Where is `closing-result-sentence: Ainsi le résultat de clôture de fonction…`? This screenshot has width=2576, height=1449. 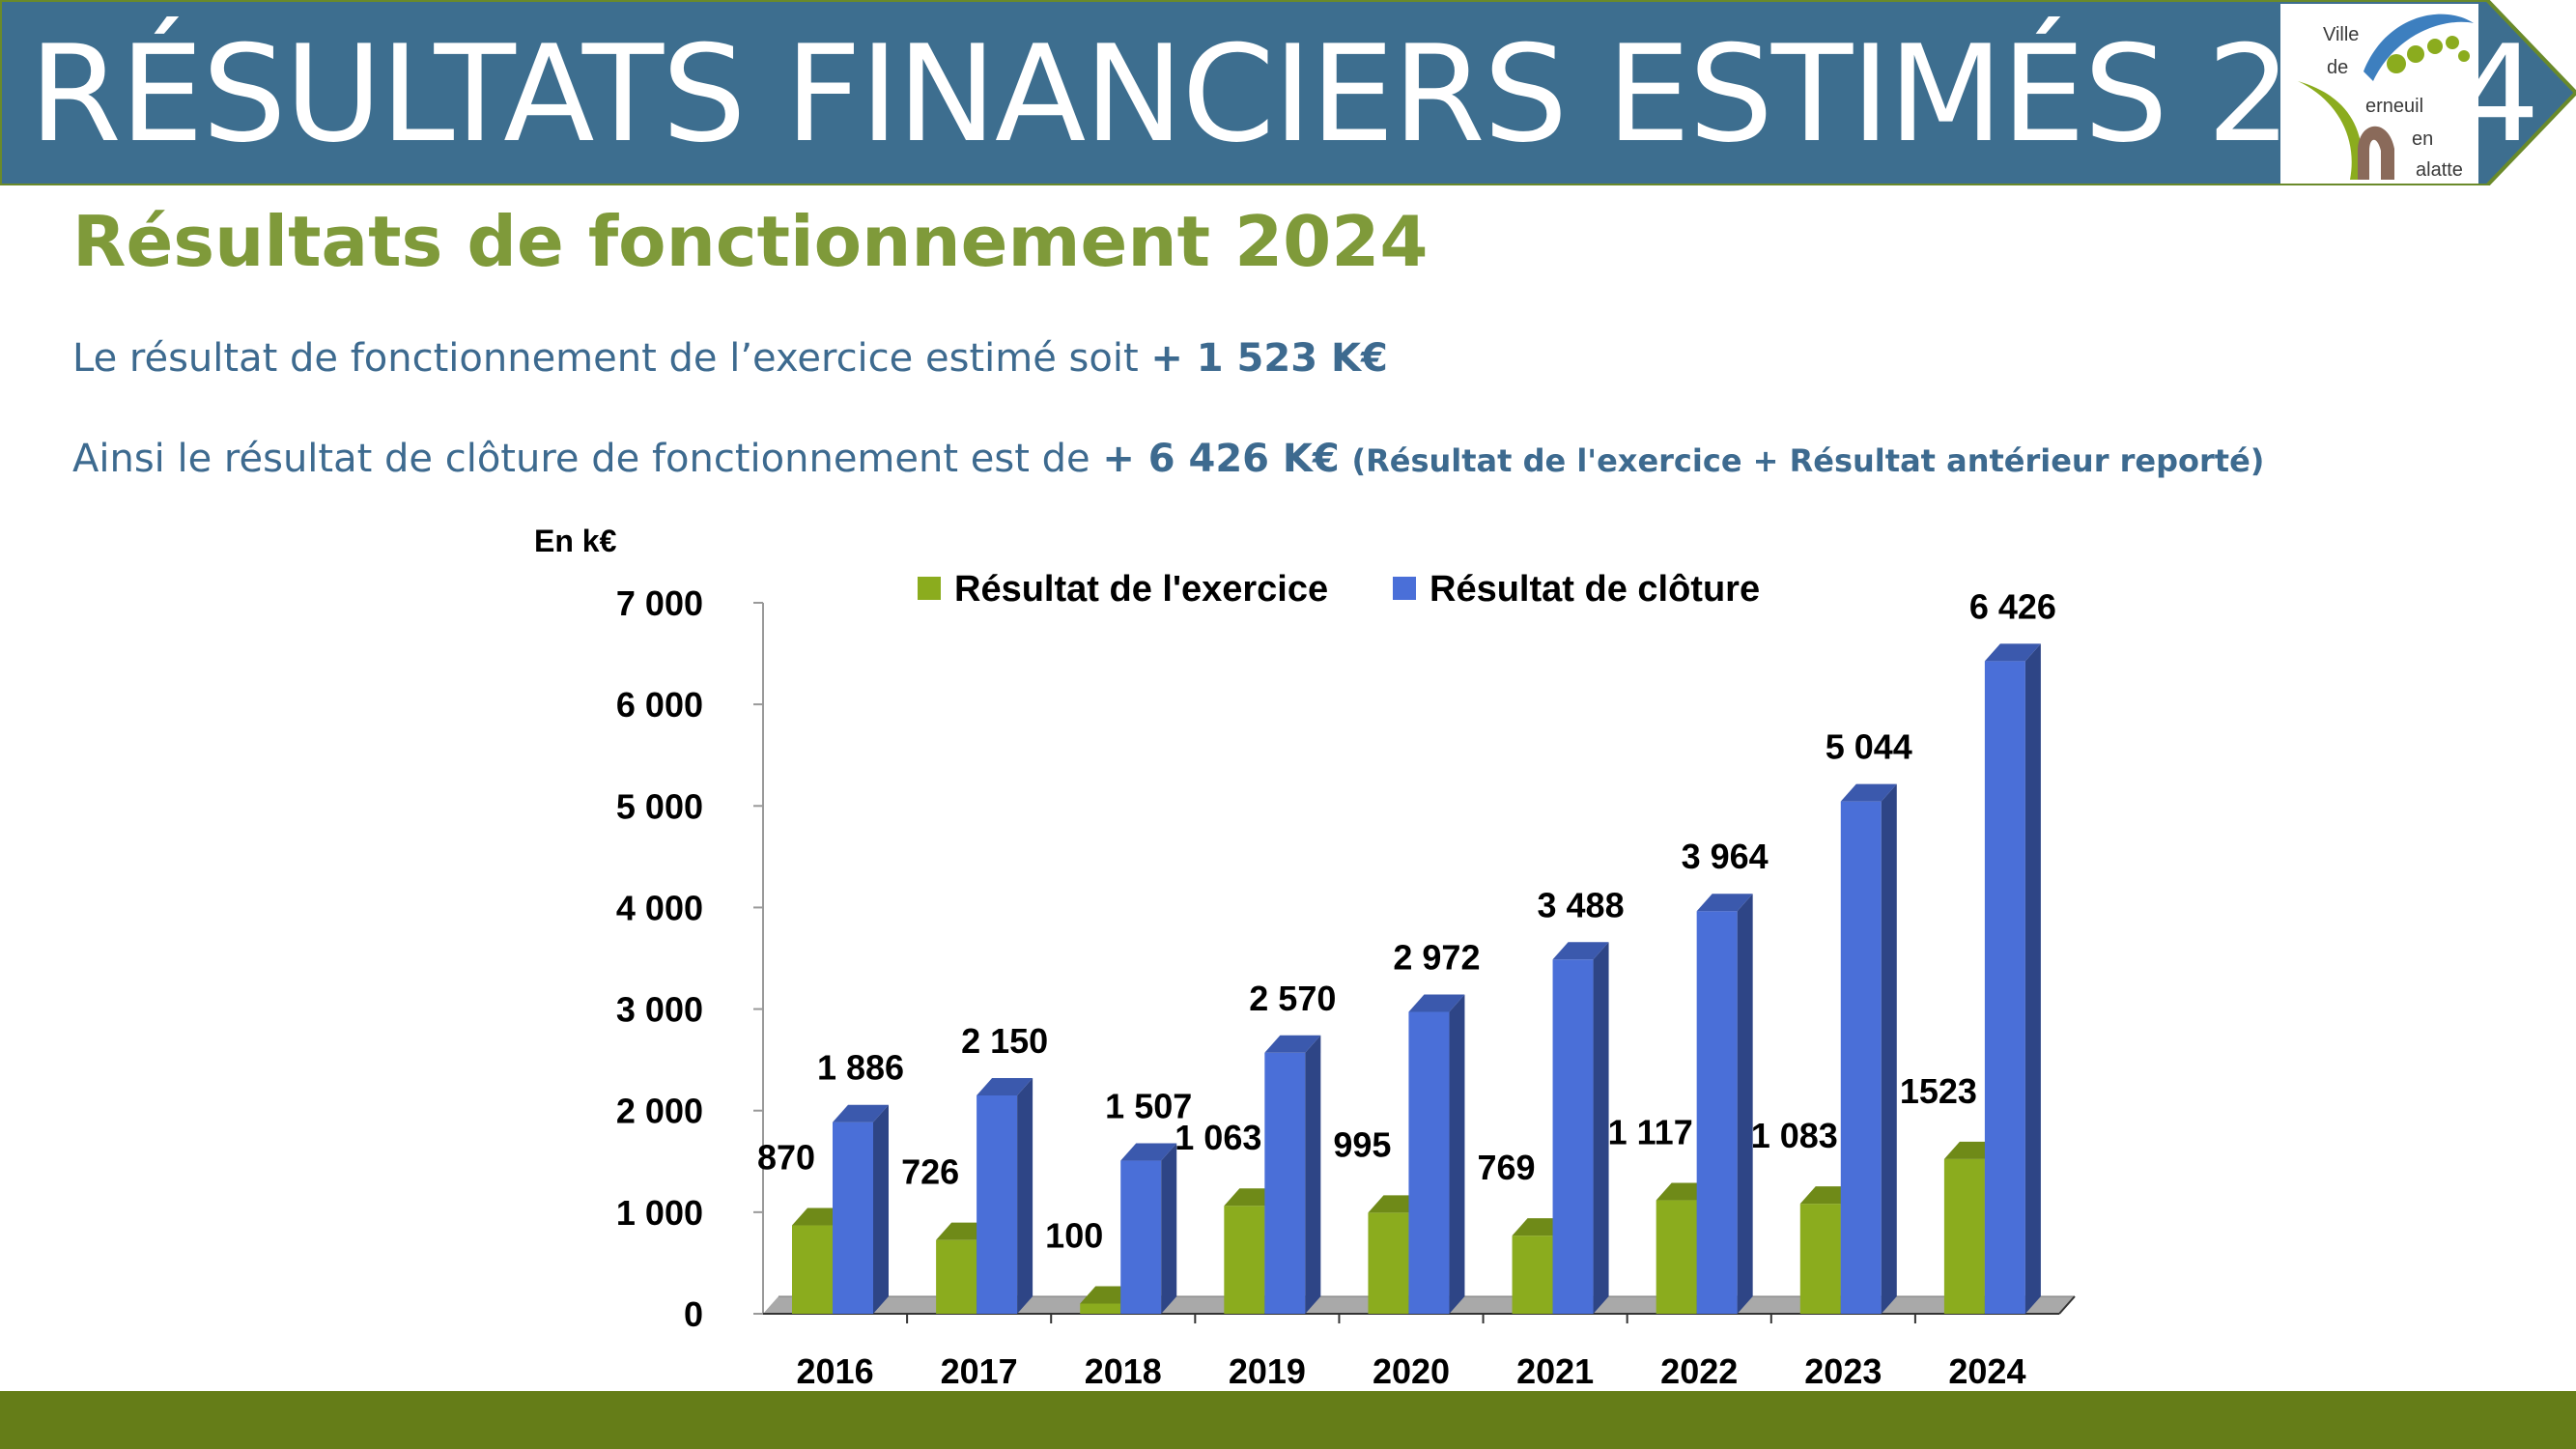
closing-result-sentence: Ainsi le résultat de clôture de fonction… is located at coordinates (1168, 459).